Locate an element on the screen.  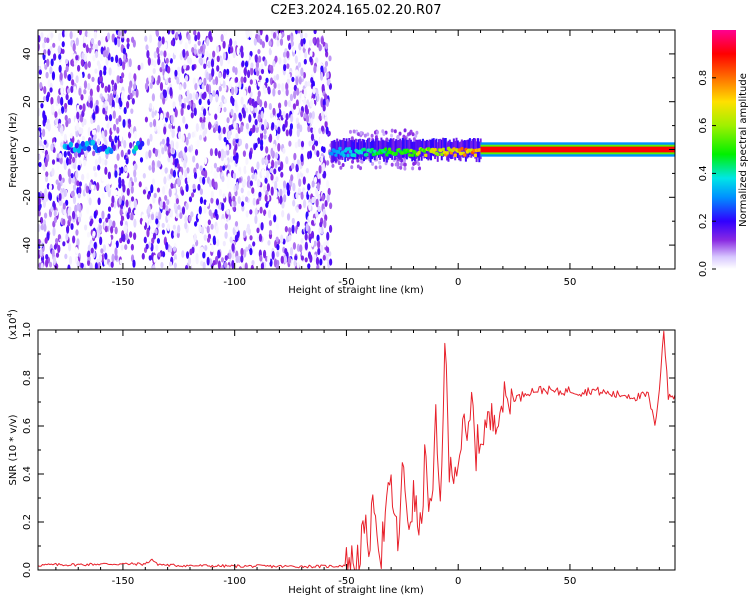
line-halo is located at coordinates (351, 149).